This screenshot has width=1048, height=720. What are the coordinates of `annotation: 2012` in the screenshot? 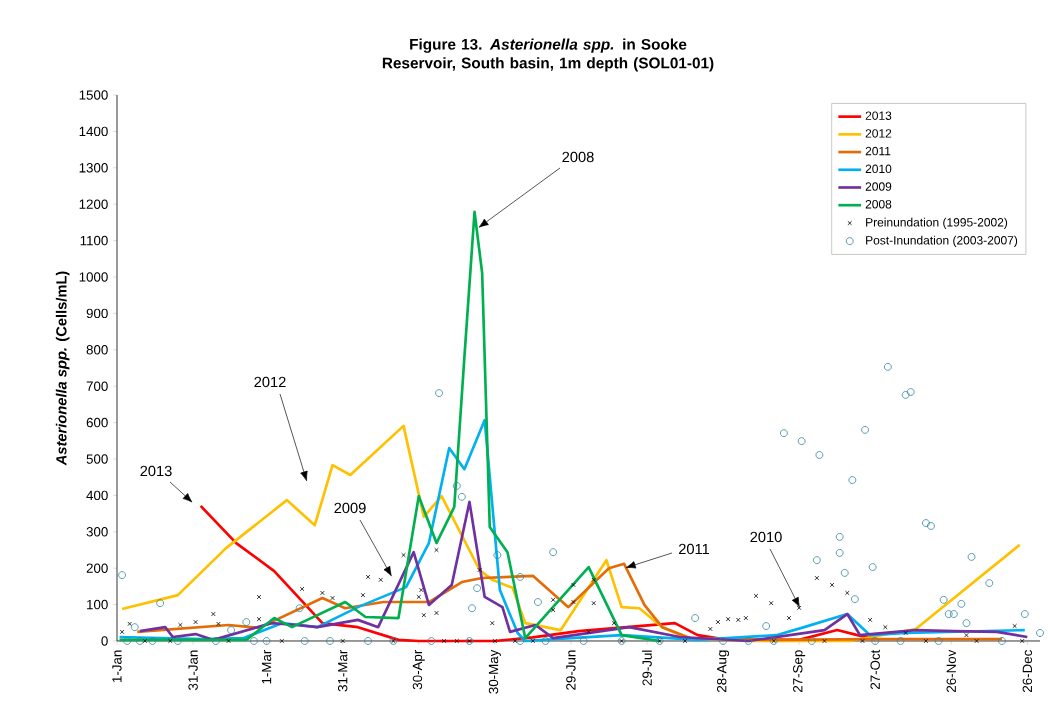 It's located at (270, 382).